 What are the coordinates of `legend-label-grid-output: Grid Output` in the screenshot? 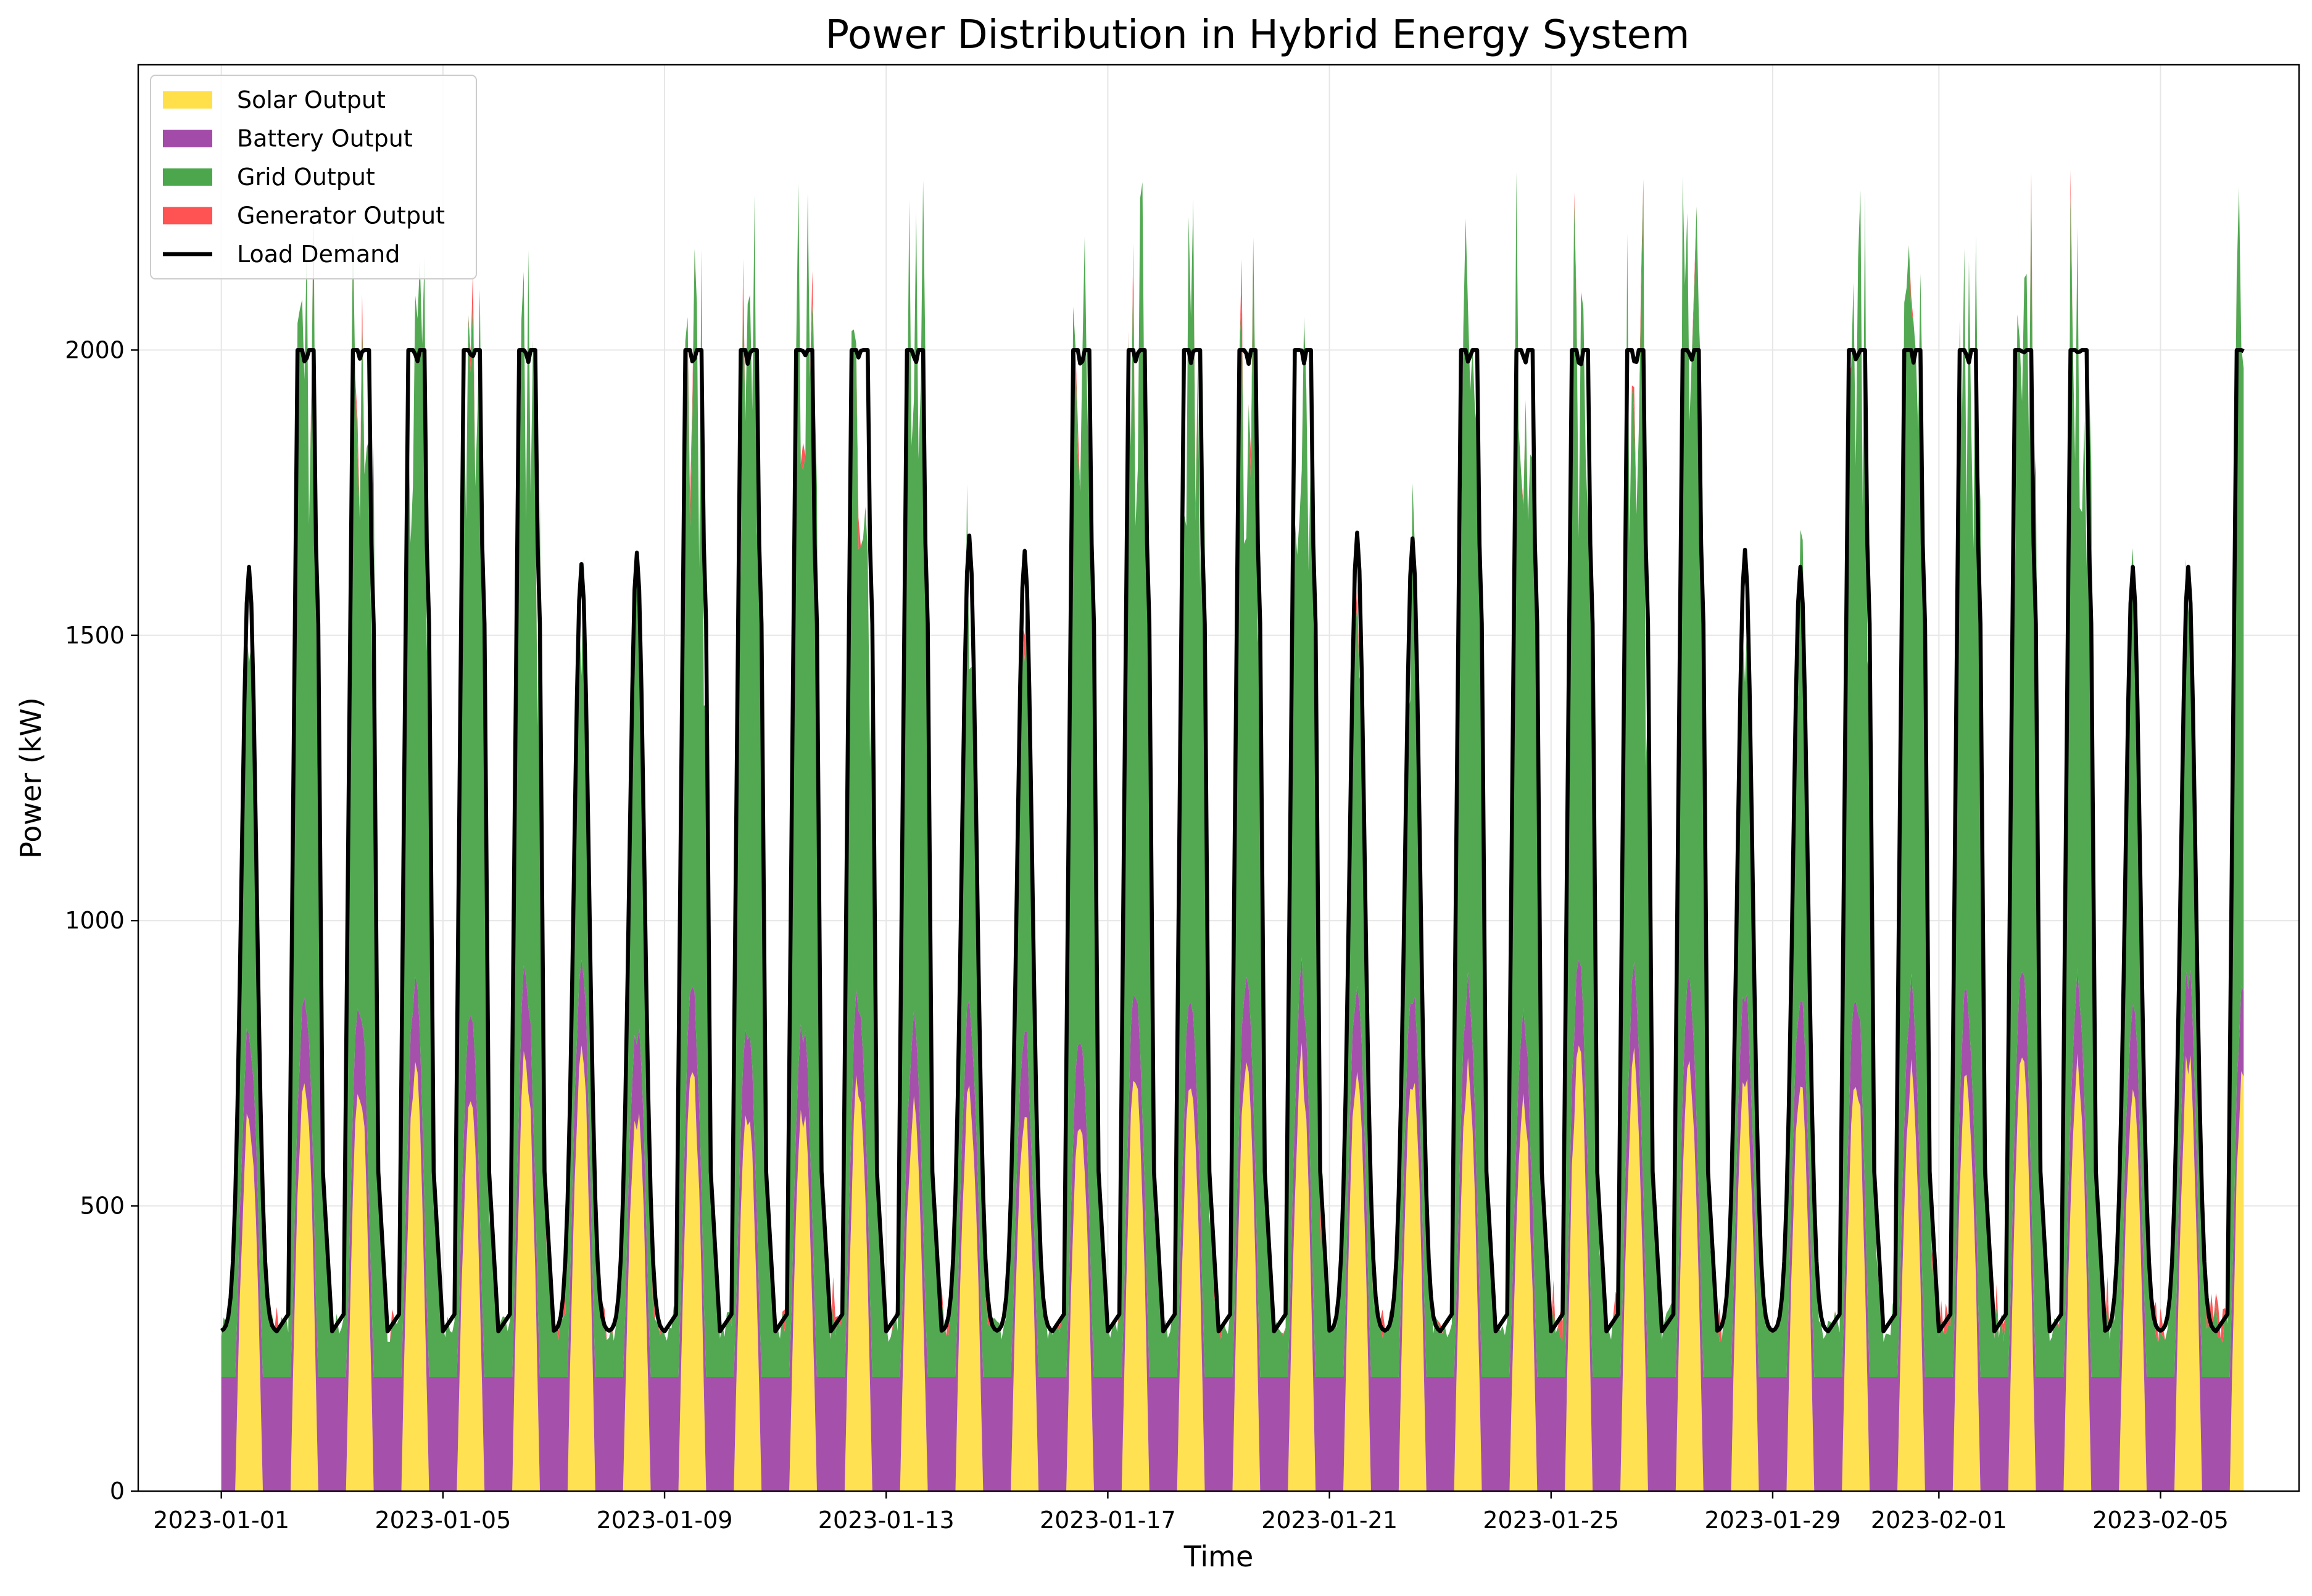 It's located at (306, 177).